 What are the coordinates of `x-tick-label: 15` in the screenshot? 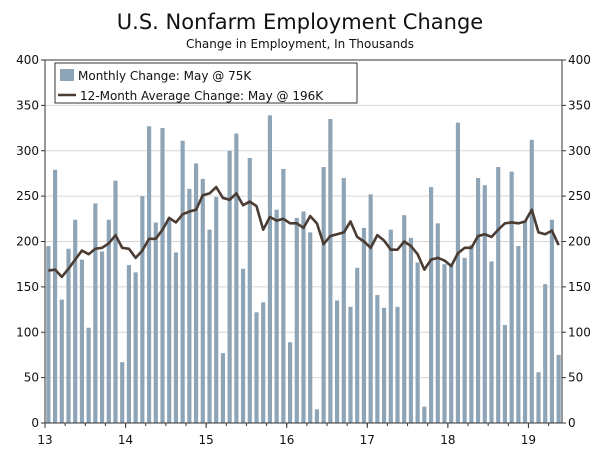 It's located at (206, 440).